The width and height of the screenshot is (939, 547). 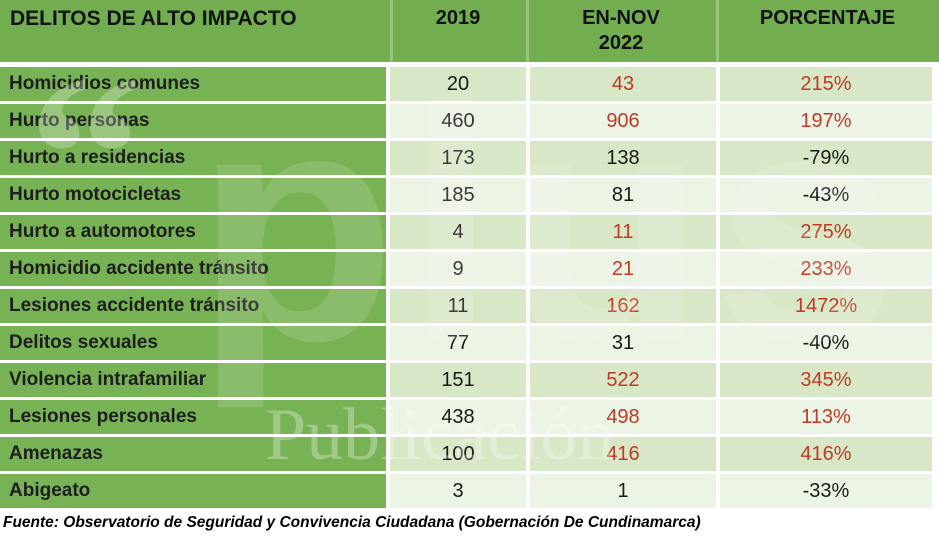 I want to click on column-header-2019: 2019, so click(x=458, y=31).